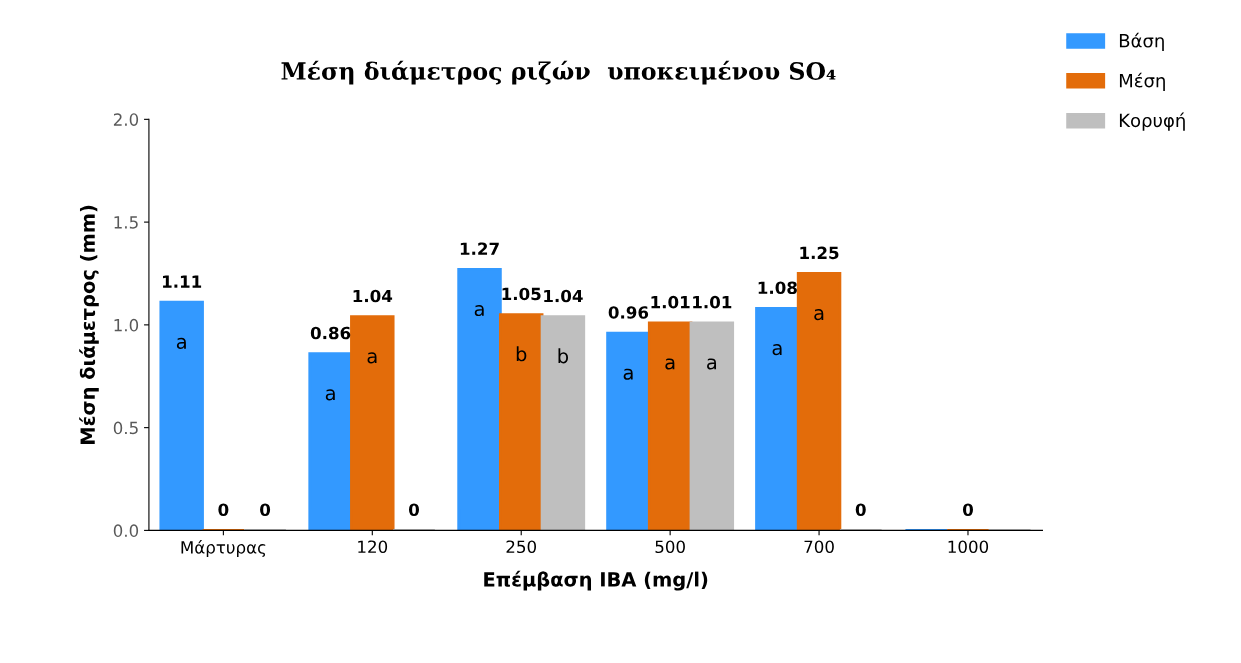  What do you see at coordinates (670, 547) in the screenshot?
I see `x-tick-label: 500` at bounding box center [670, 547].